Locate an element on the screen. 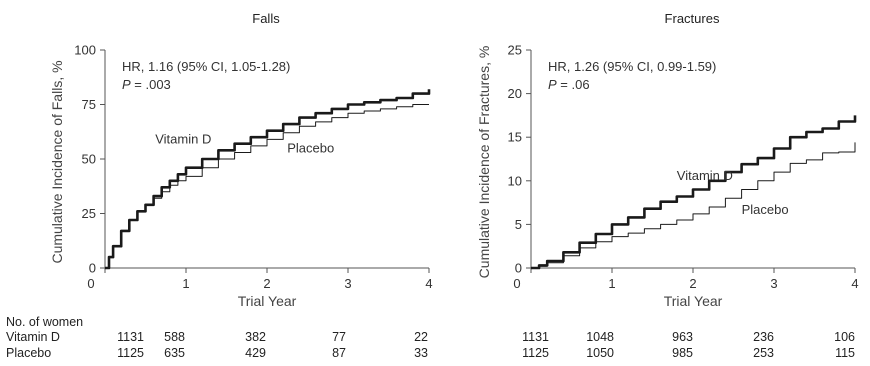  y-tick-label: 5 is located at coordinates (518, 224).